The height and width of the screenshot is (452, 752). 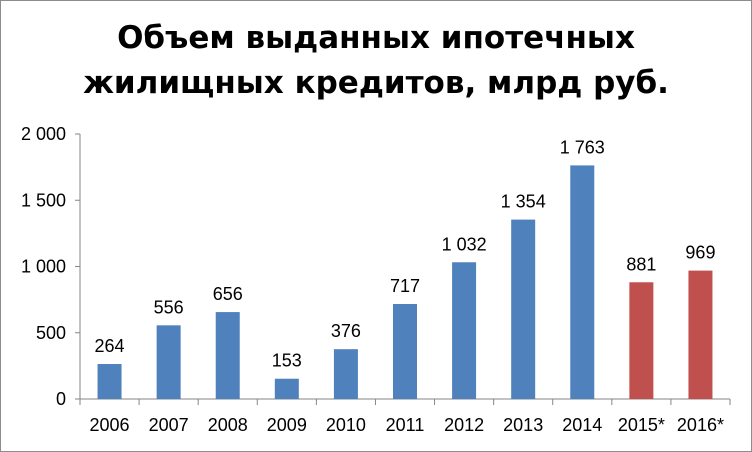 What do you see at coordinates (582, 147) in the screenshot?
I see `data-label: 1 763` at bounding box center [582, 147].